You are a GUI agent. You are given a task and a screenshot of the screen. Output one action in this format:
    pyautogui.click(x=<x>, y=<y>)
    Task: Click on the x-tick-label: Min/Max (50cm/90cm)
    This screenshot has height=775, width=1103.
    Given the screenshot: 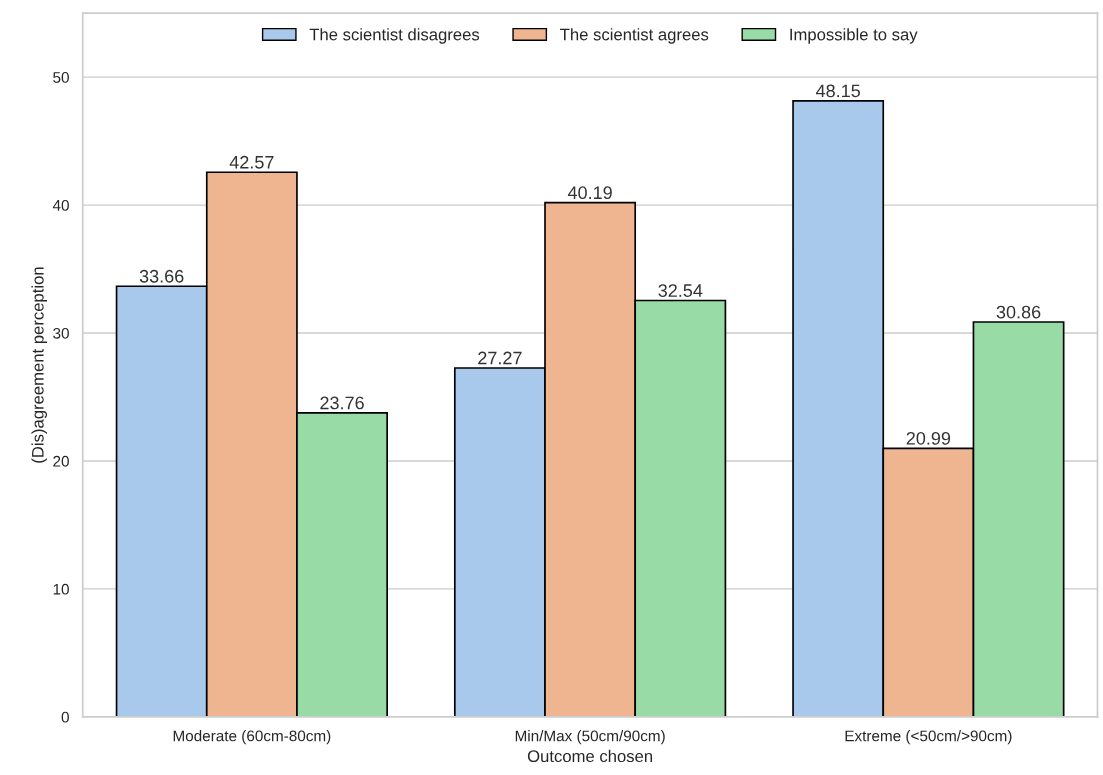 What is the action you would take?
    pyautogui.click(x=590, y=737)
    